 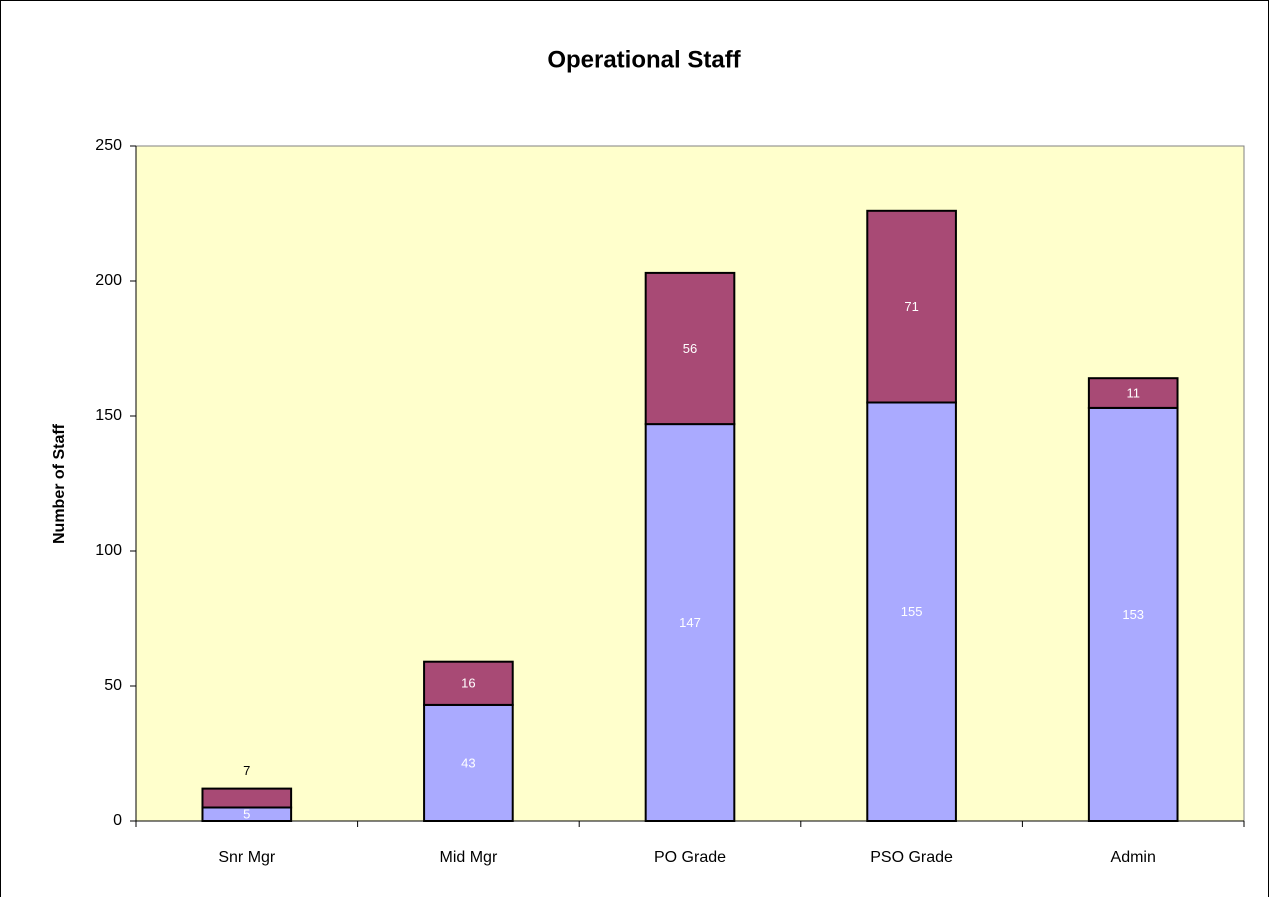 What do you see at coordinates (108, 280) in the screenshot?
I see `y-tick-label: 200` at bounding box center [108, 280].